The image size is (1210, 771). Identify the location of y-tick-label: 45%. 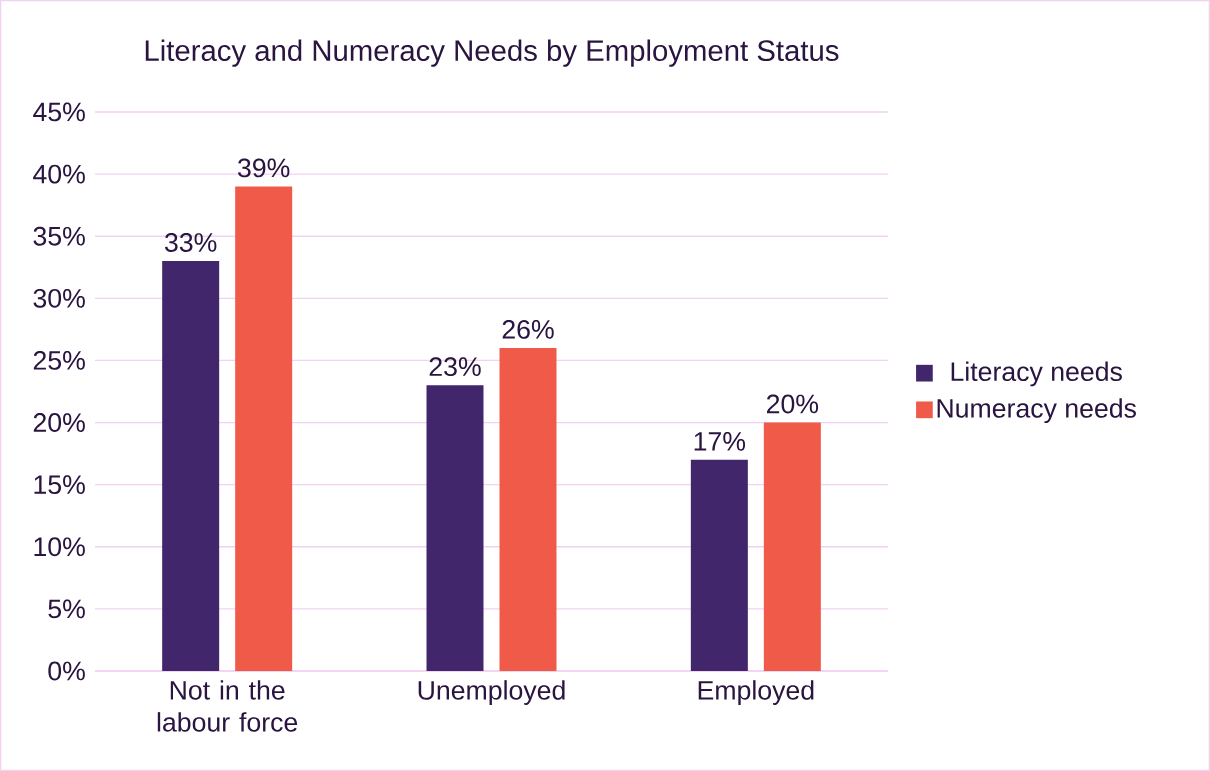
(59, 112).